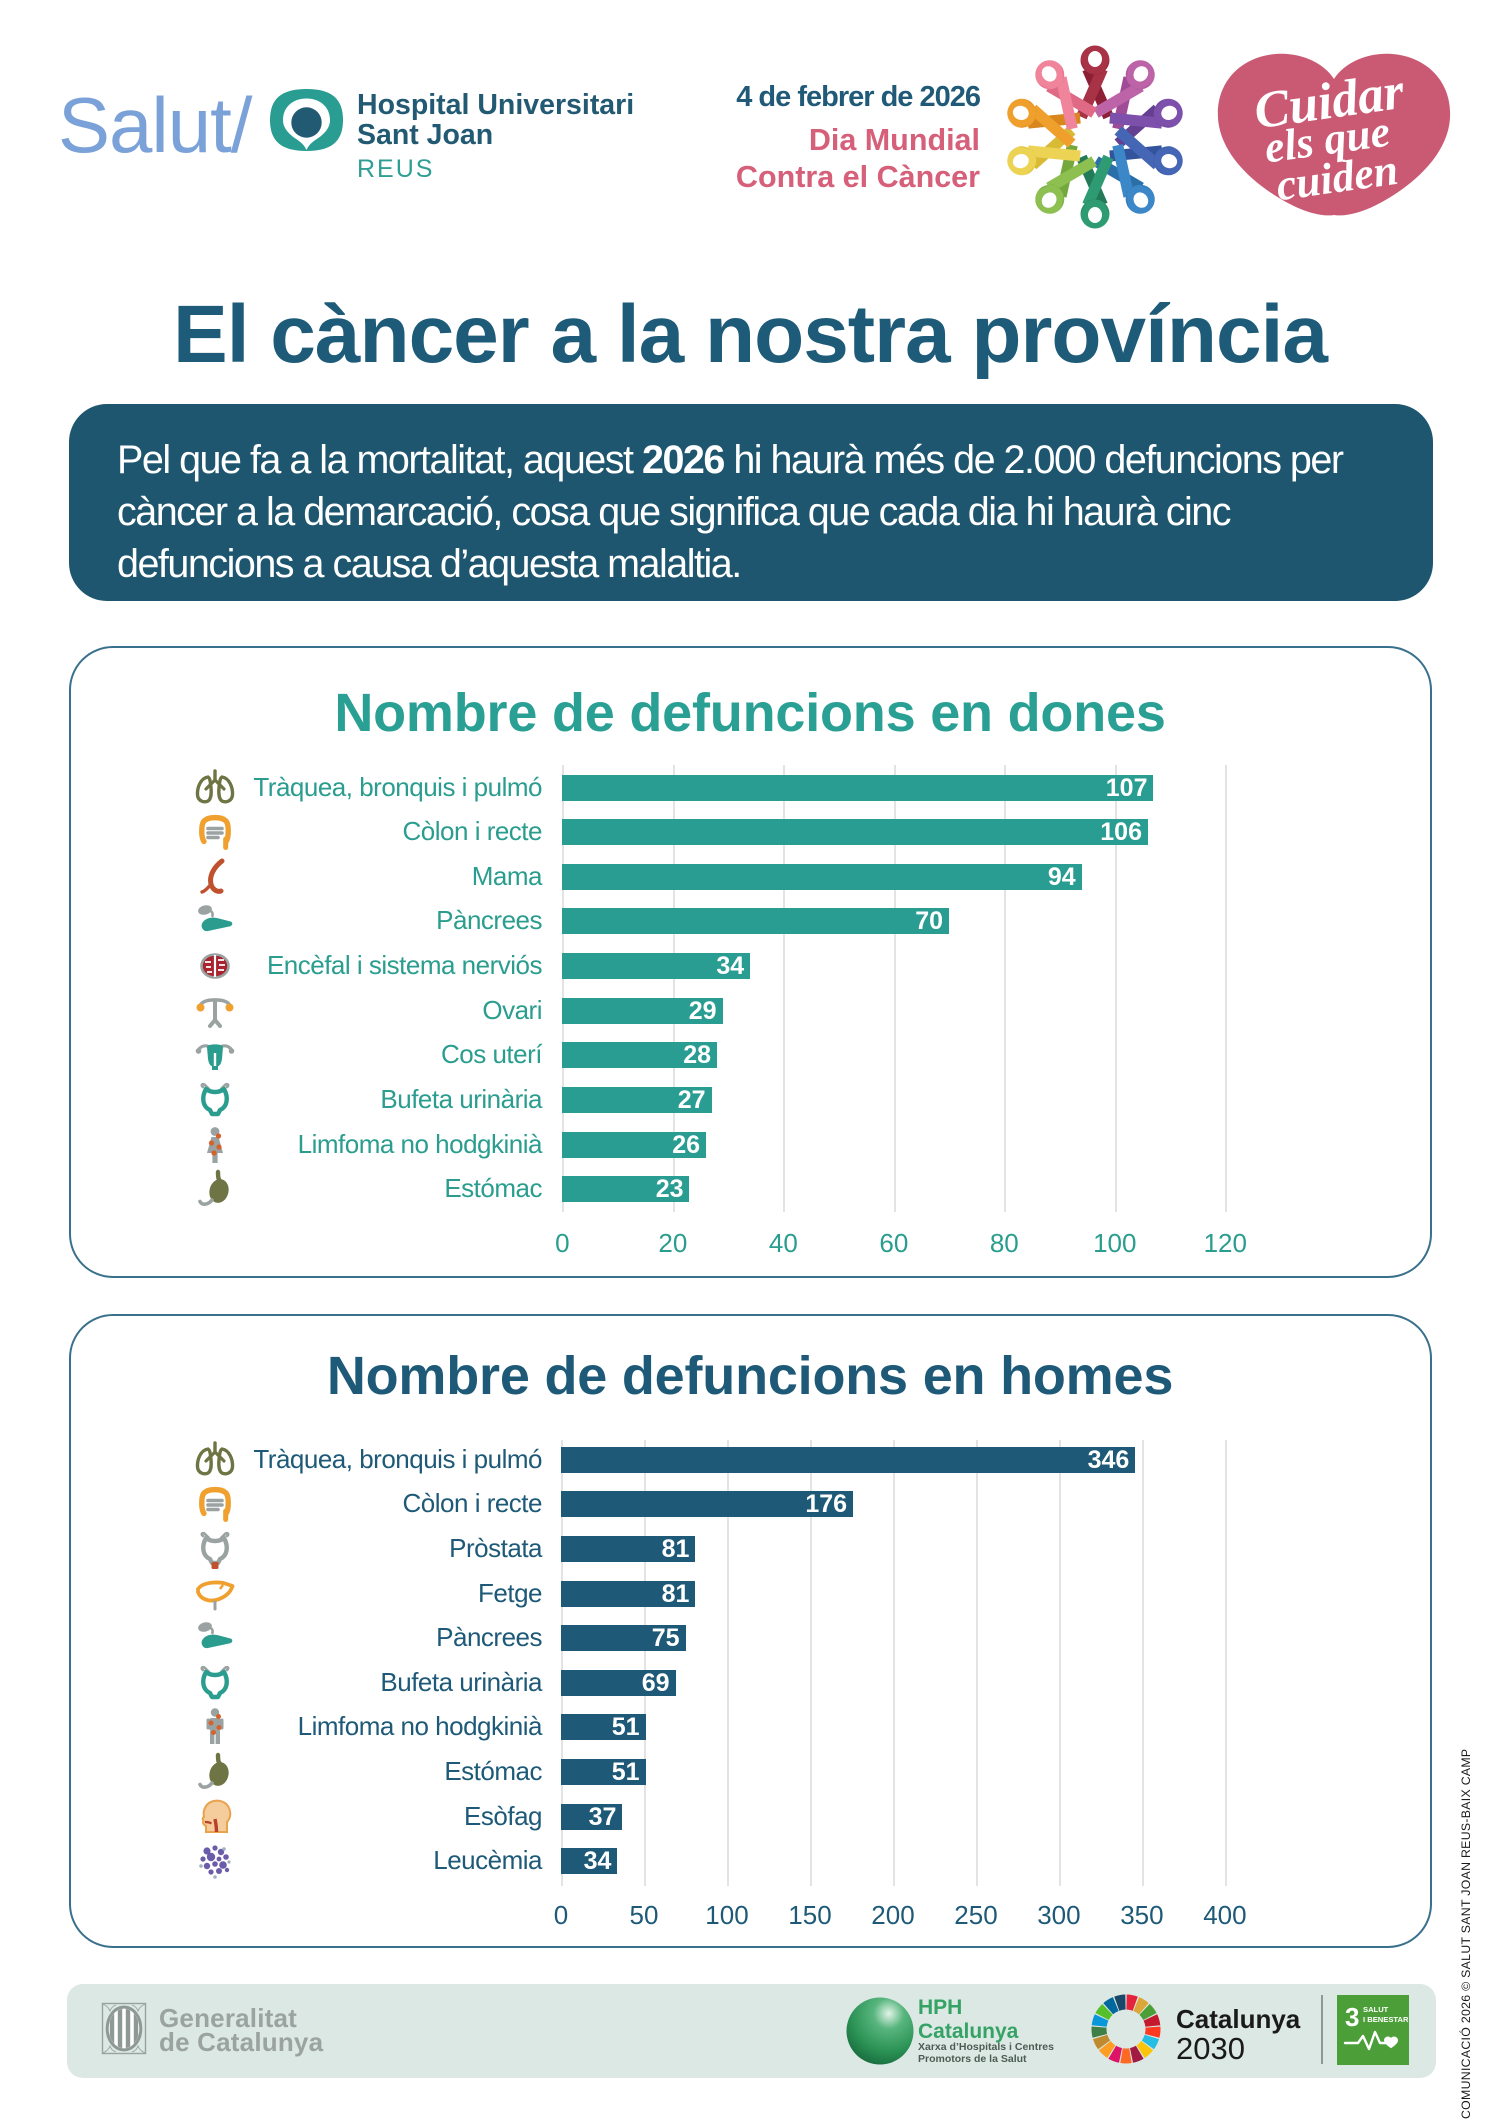 The image size is (1500, 2124). I want to click on svg-text: I BENESTAR, so click(1386, 2019).